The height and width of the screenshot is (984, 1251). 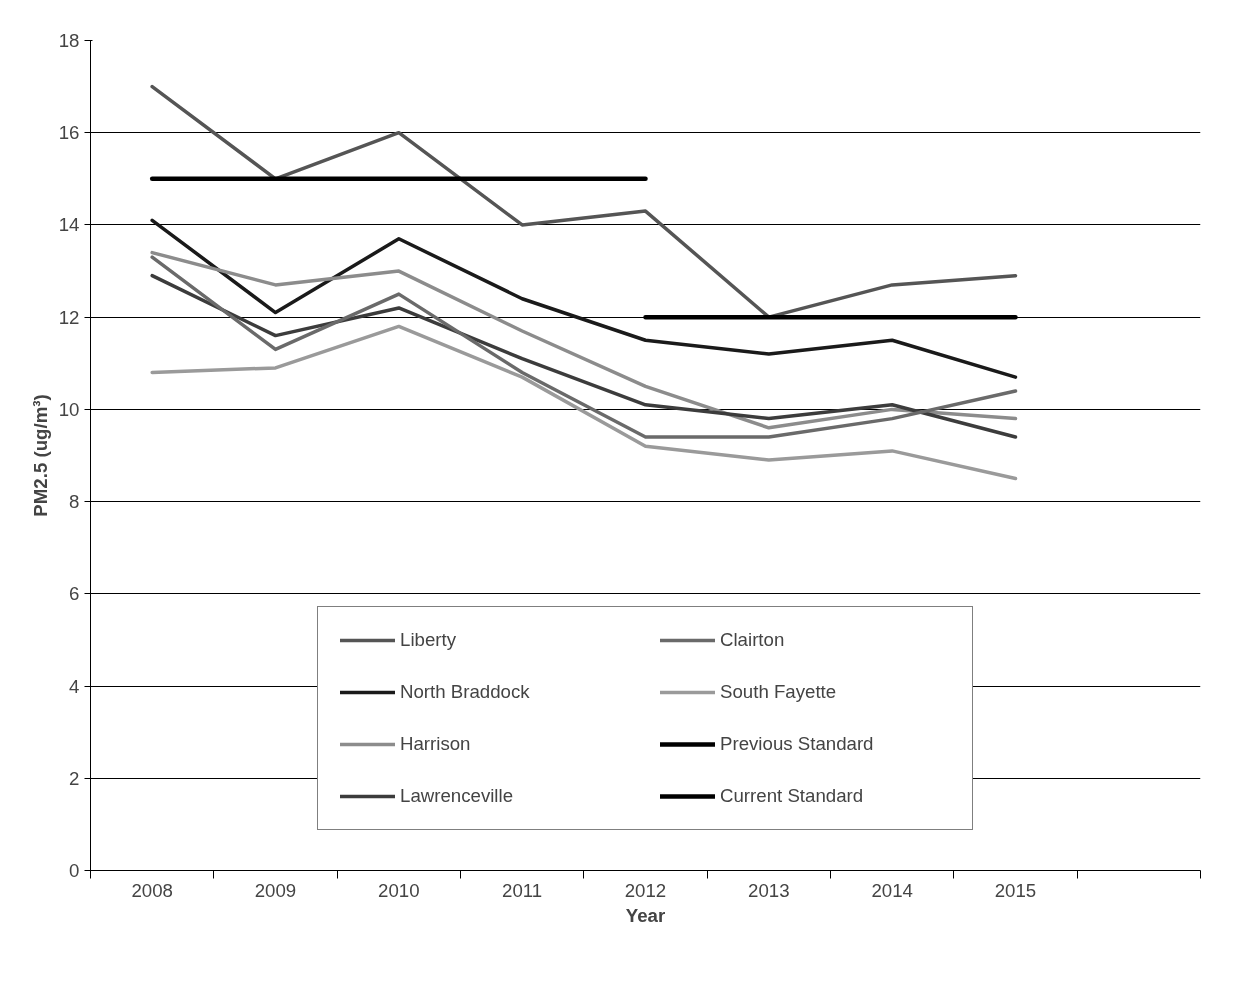 I want to click on legend-label: Clairton, so click(x=753, y=640).